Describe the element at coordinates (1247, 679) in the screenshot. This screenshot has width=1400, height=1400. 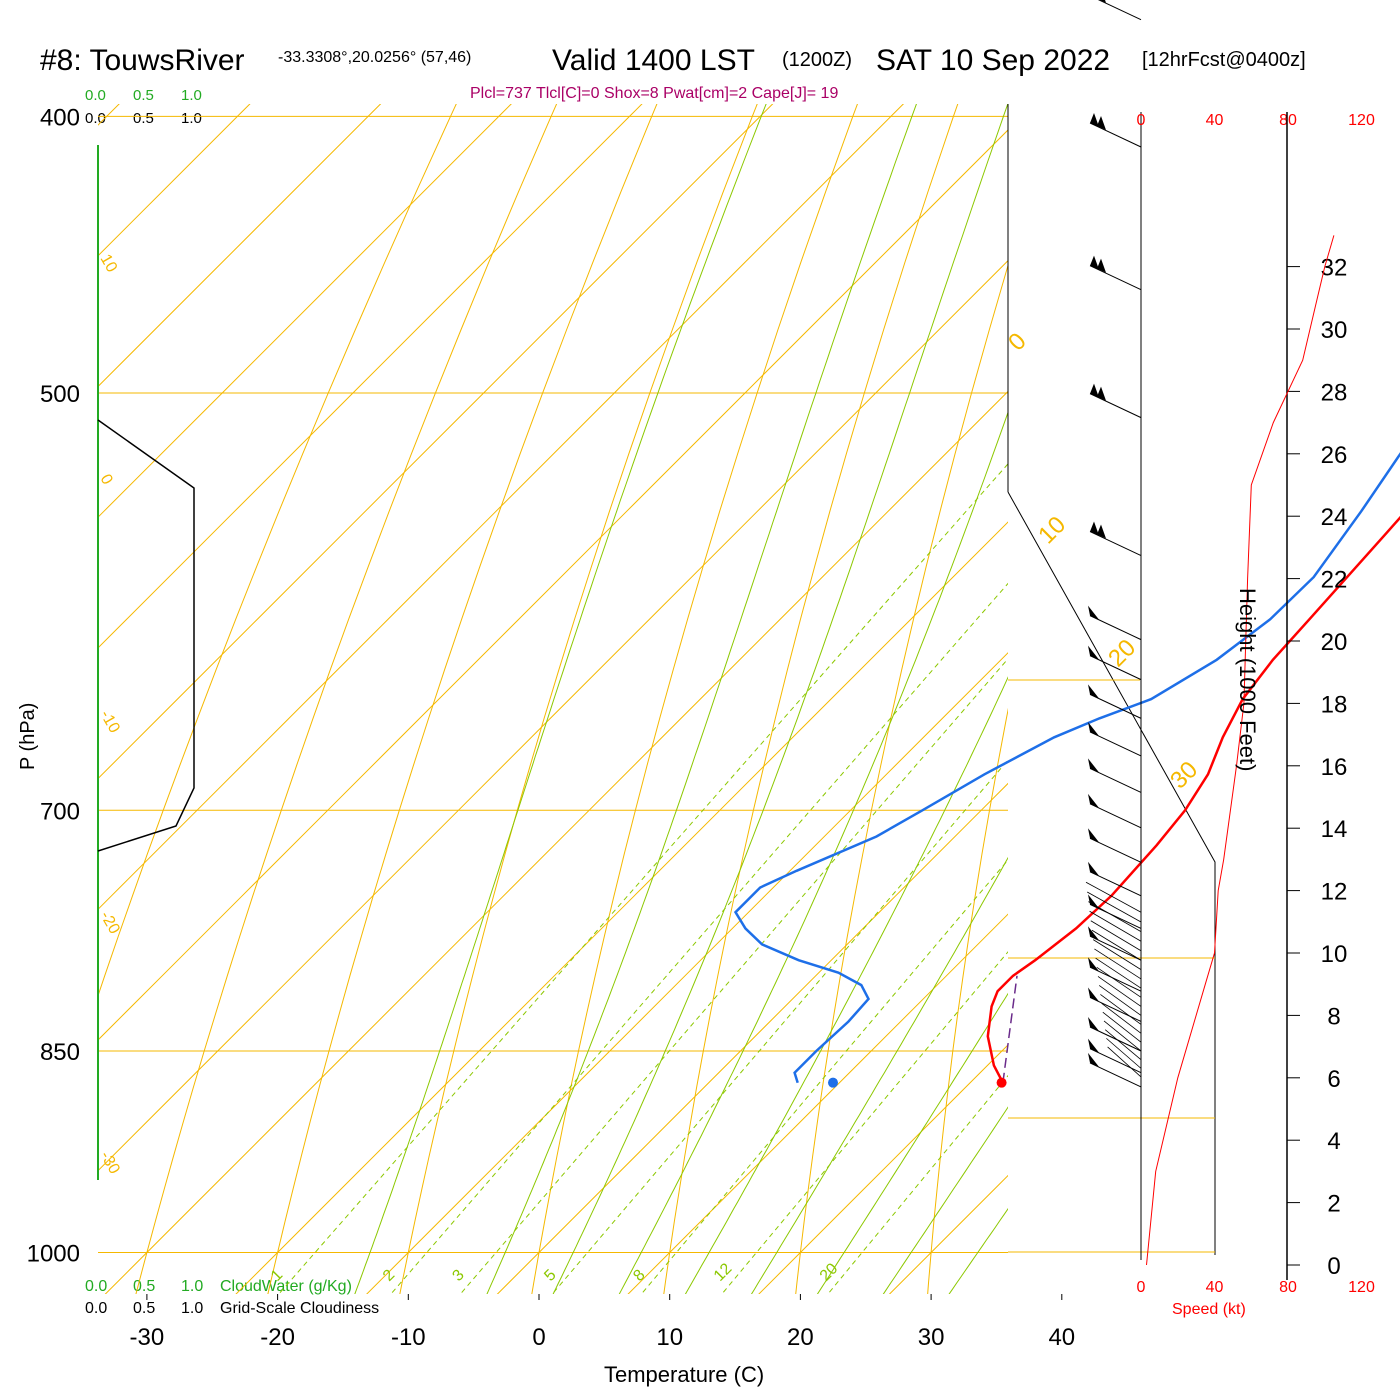
I see `height-axis-label: Height (1000 Feet)` at that location.